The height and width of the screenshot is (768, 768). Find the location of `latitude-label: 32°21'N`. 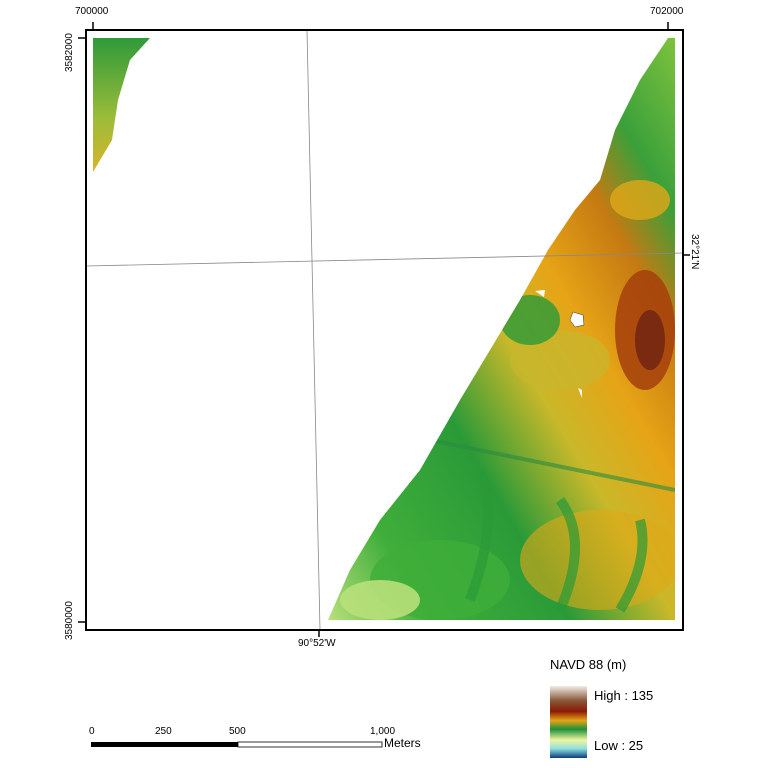

latitude-label: 32°21'N is located at coordinates (694, 252).